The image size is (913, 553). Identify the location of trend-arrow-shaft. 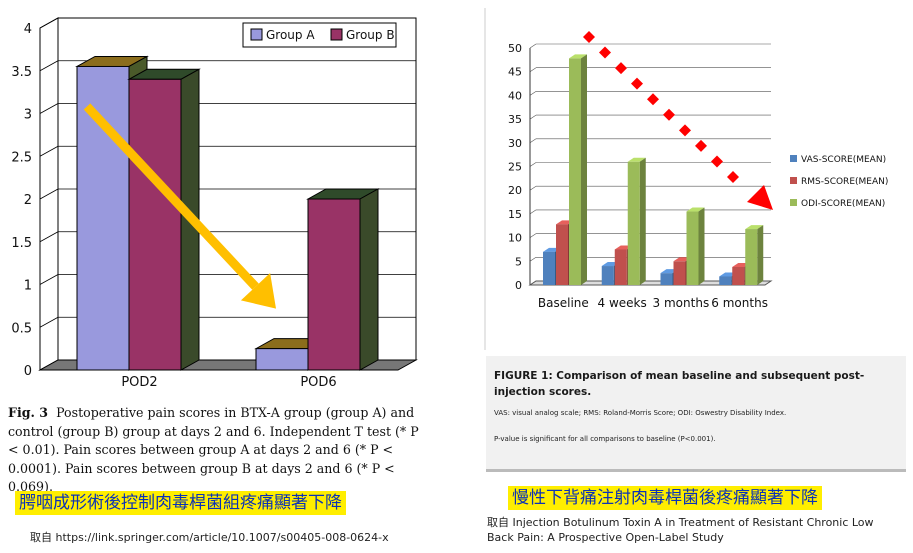
(171, 196).